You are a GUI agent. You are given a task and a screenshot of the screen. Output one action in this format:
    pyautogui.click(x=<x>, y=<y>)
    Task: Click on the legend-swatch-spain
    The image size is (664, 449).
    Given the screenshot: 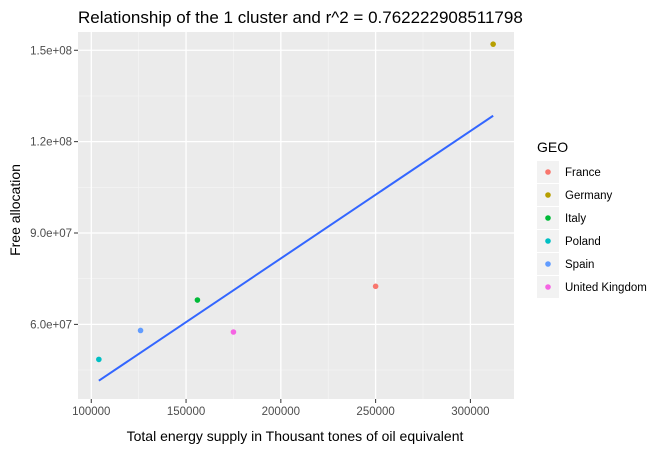 What is the action you would take?
    pyautogui.click(x=548, y=264)
    